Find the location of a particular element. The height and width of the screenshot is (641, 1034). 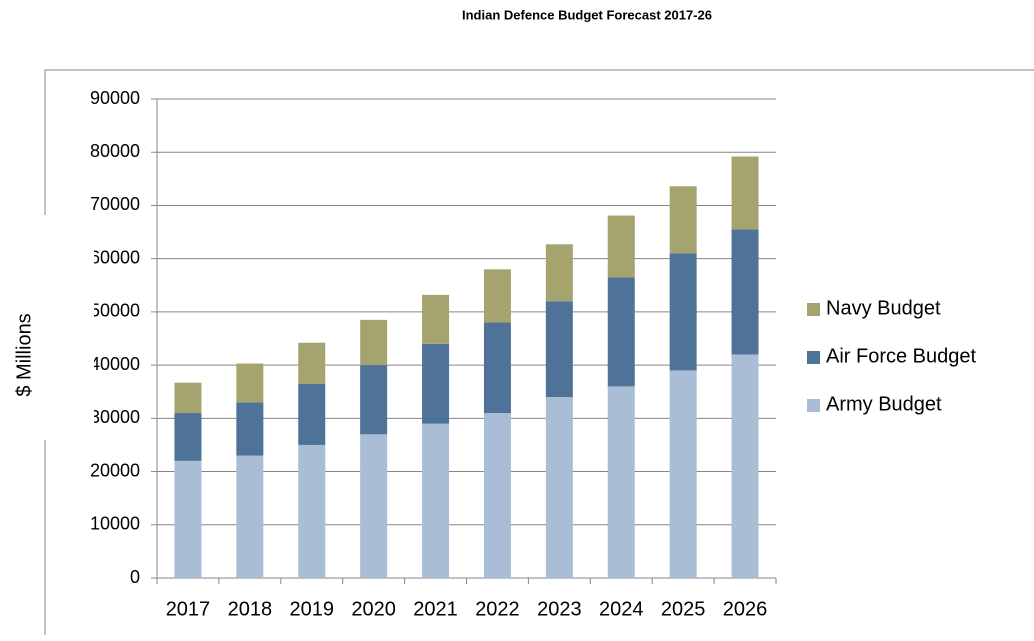

legend-label: Army Budget is located at coordinates (884, 404).